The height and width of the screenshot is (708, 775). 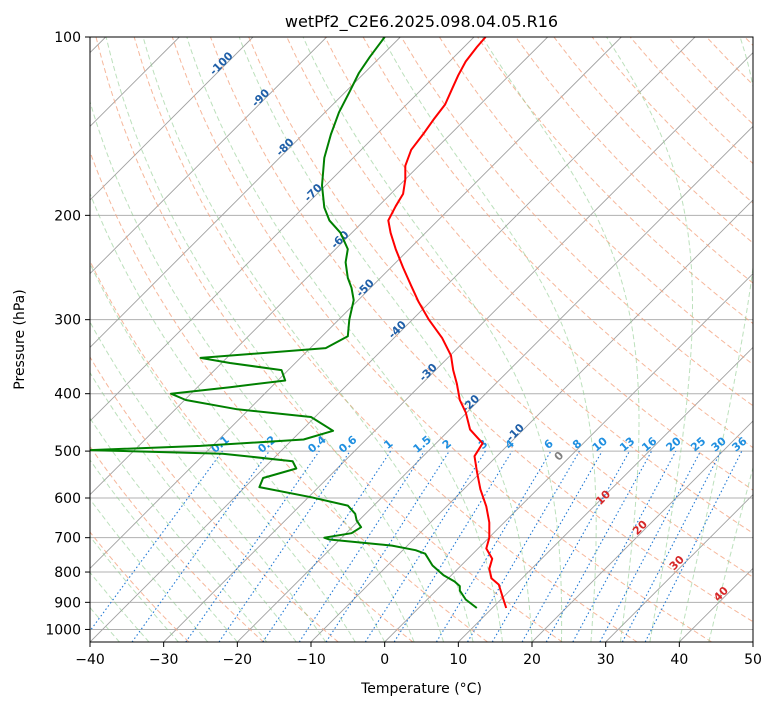 I want to click on isotherm-label: -80, so click(x=284, y=146).